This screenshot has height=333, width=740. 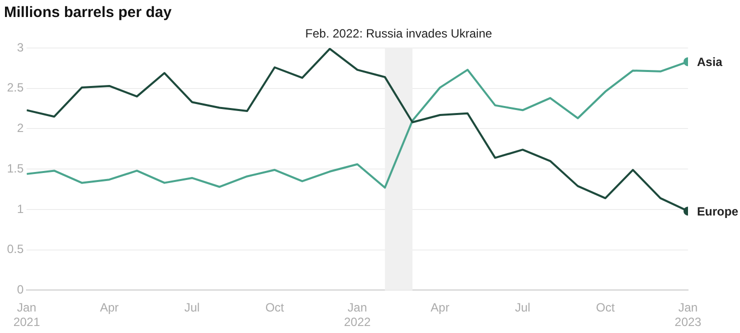 What do you see at coordinates (20, 209) in the screenshot?
I see `y-tick-label: 1` at bounding box center [20, 209].